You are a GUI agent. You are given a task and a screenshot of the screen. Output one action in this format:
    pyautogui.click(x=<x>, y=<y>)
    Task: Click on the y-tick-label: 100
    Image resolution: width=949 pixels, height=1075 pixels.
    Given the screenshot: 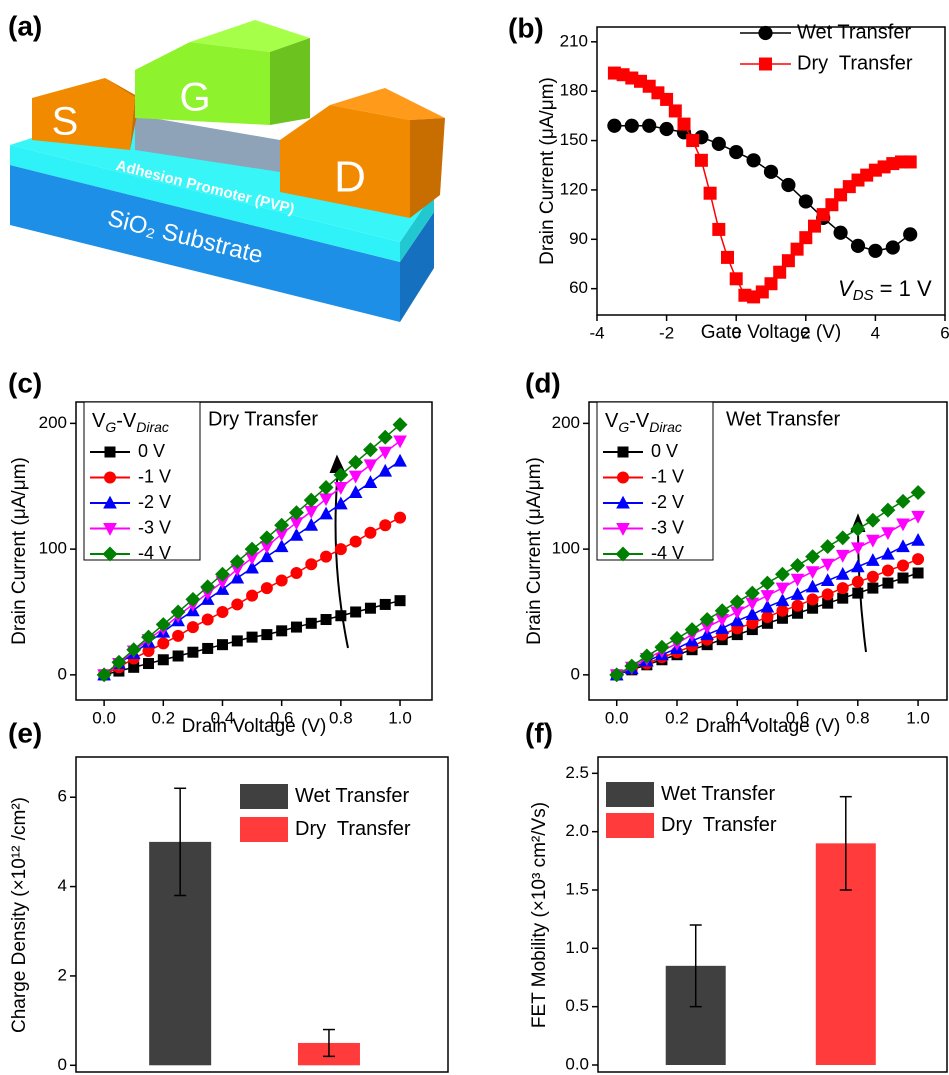 What is the action you would take?
    pyautogui.click(x=53, y=548)
    